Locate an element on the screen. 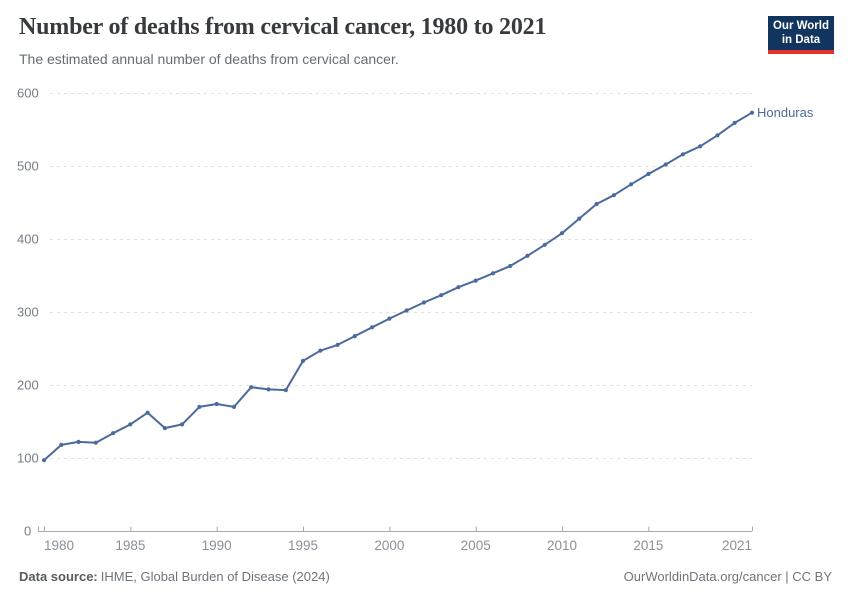  owid-logo-line1: Our World is located at coordinates (800, 26).